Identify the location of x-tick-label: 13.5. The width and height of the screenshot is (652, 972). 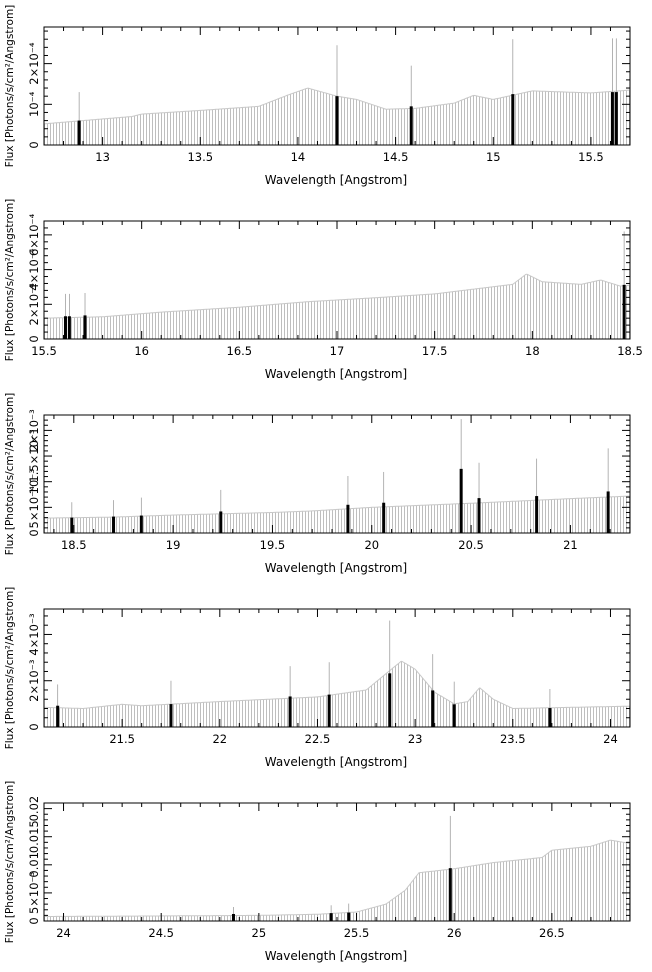
(200, 157).